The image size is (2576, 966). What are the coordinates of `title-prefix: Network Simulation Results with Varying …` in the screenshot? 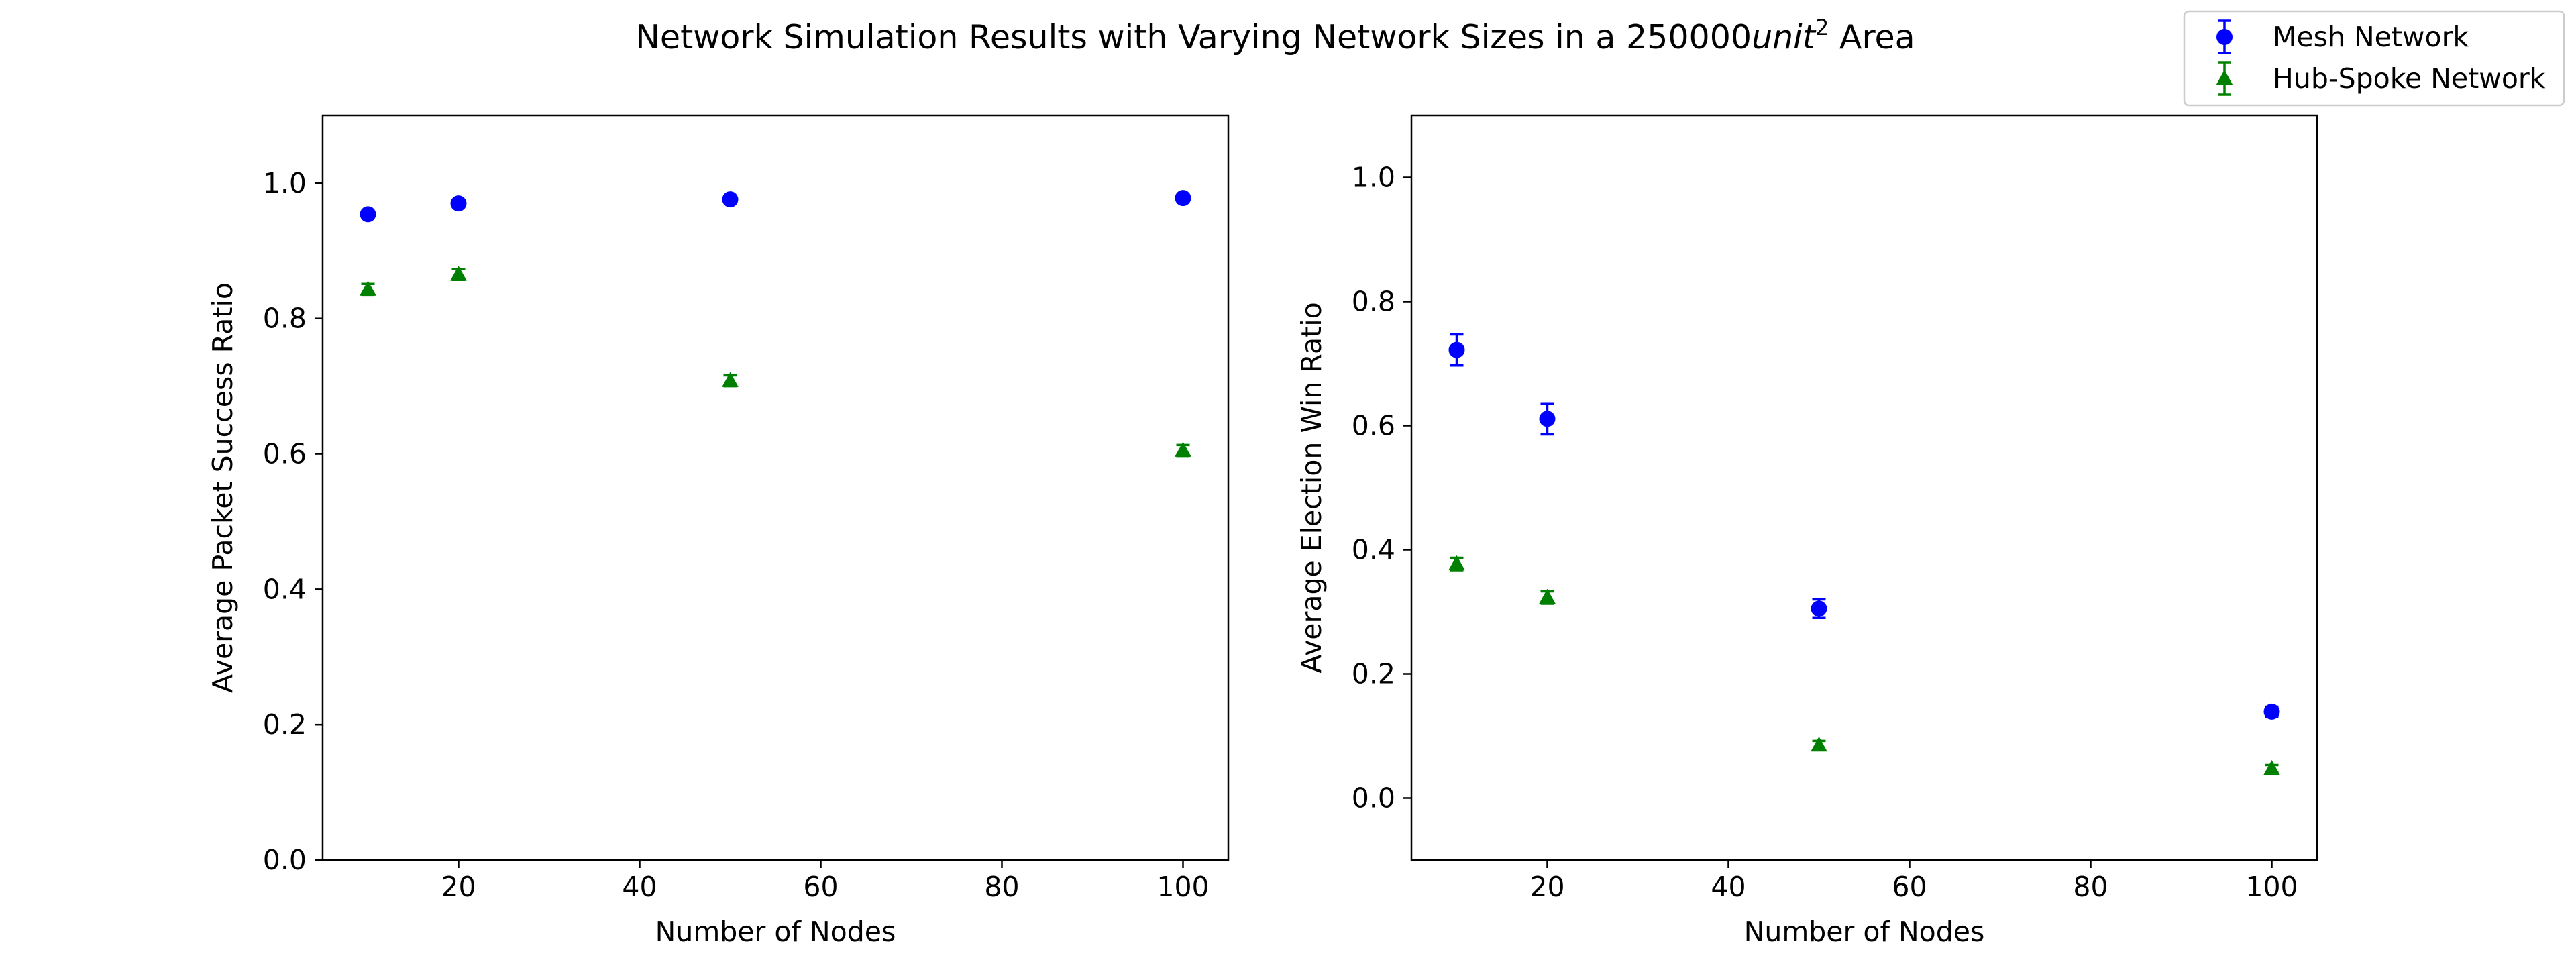 It's located at (1193, 37).